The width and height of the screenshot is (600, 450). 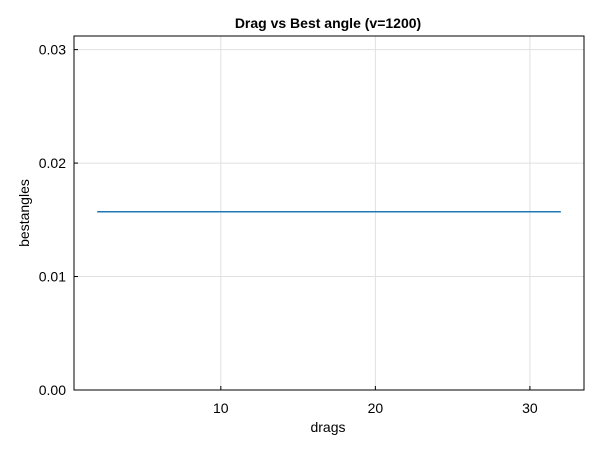 What do you see at coordinates (327, 427) in the screenshot?
I see `x-axis-label: drags` at bounding box center [327, 427].